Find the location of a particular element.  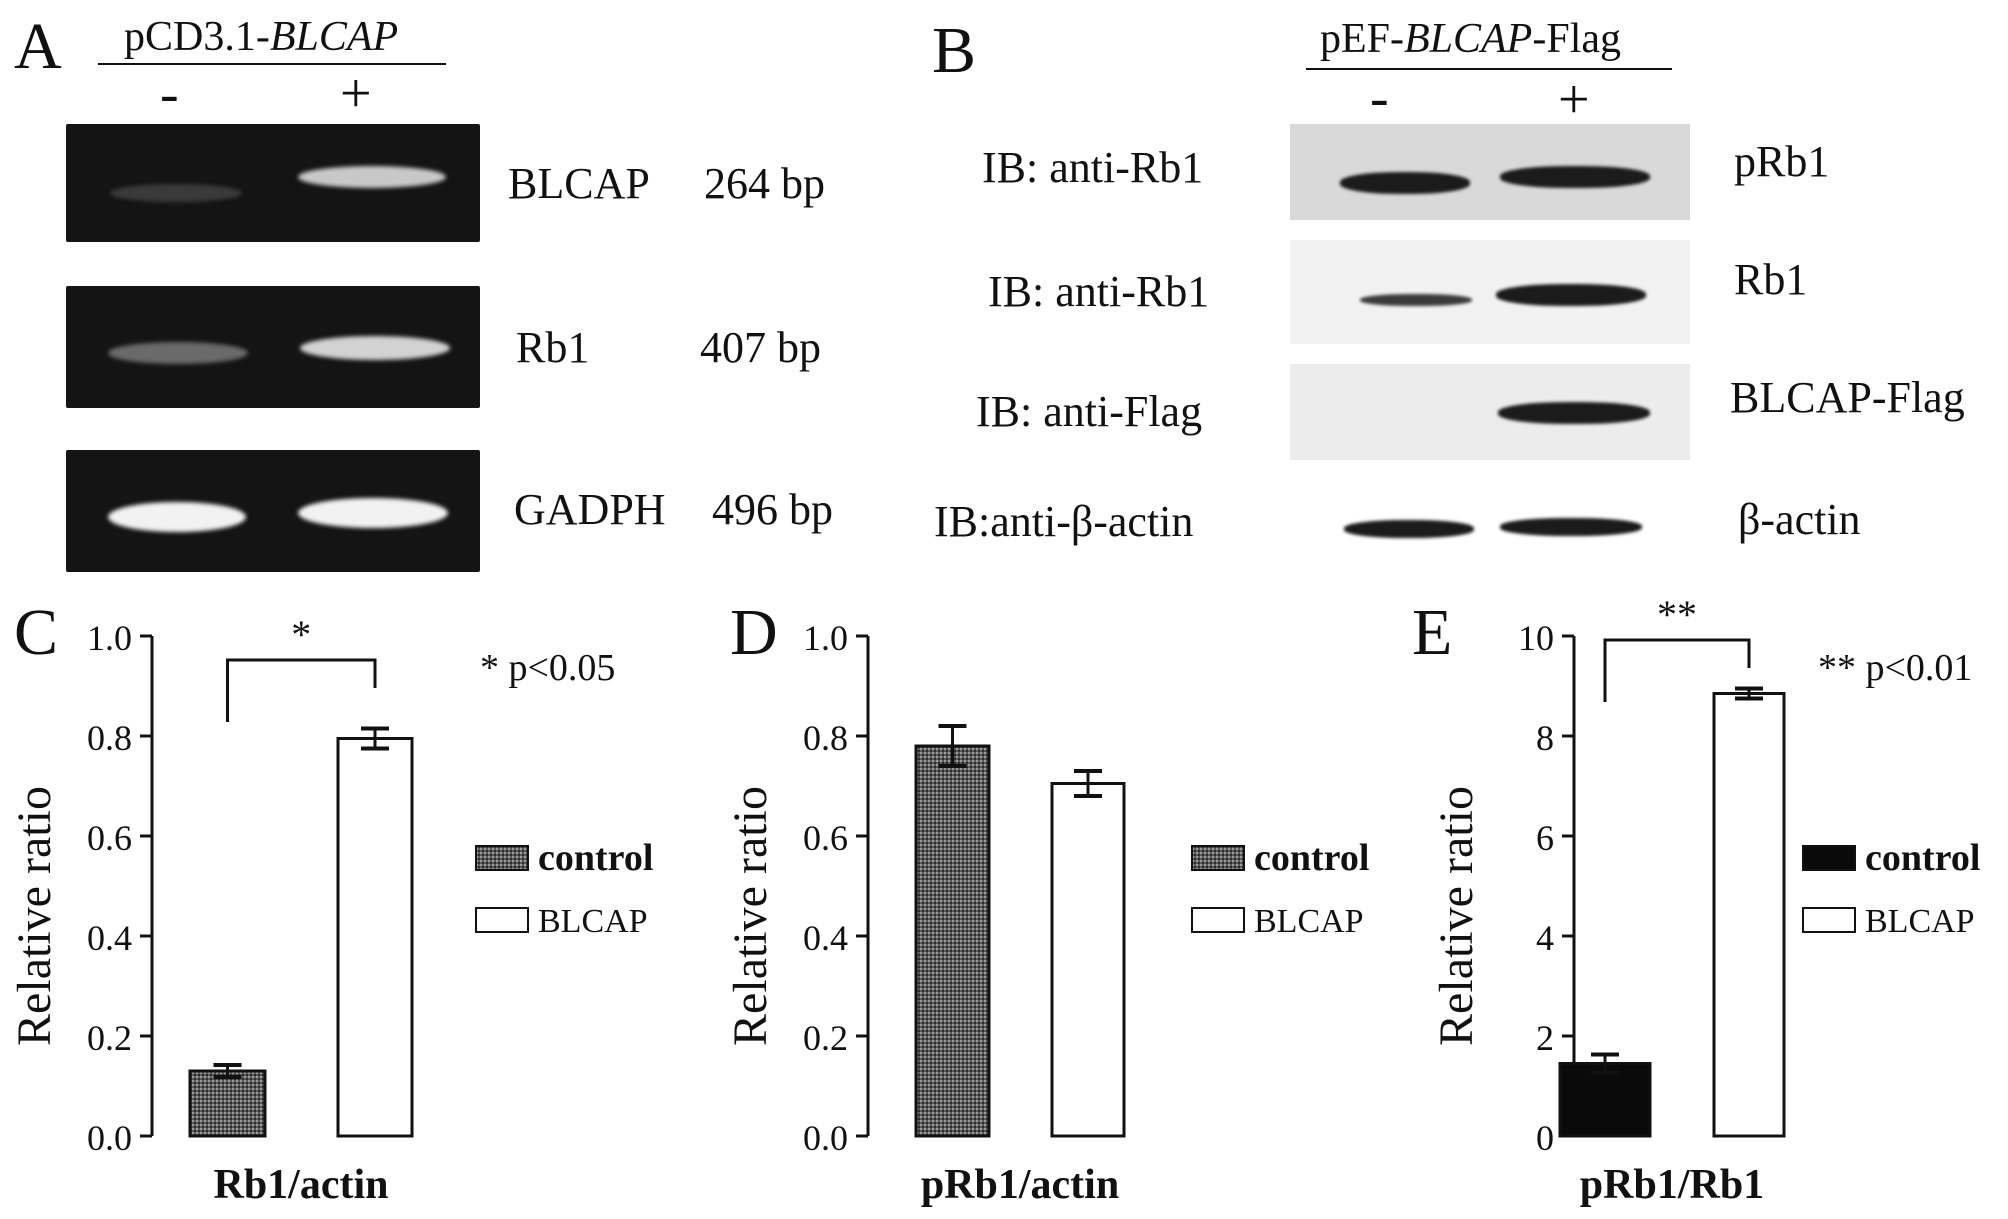

p-value-note: * p<0.05 is located at coordinates (547, 668).